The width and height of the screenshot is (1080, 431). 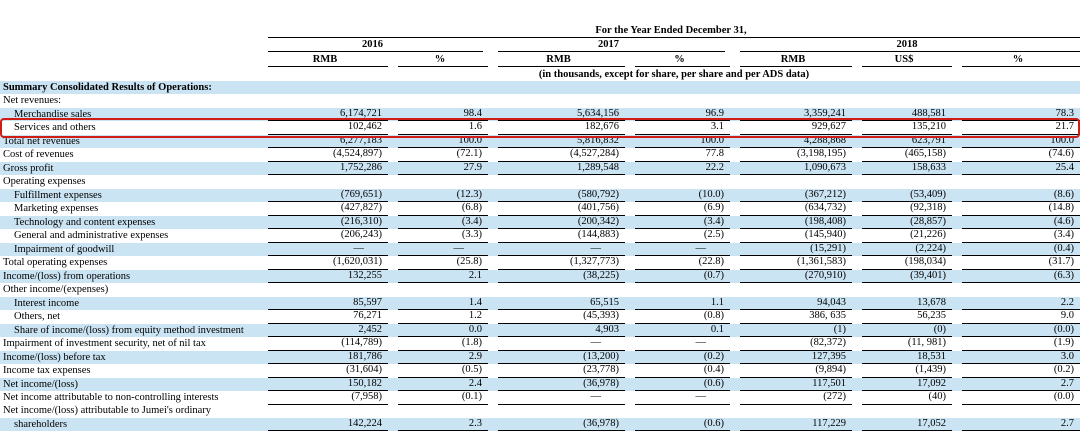 I want to click on row-label: Gross profit, so click(x=28, y=168).